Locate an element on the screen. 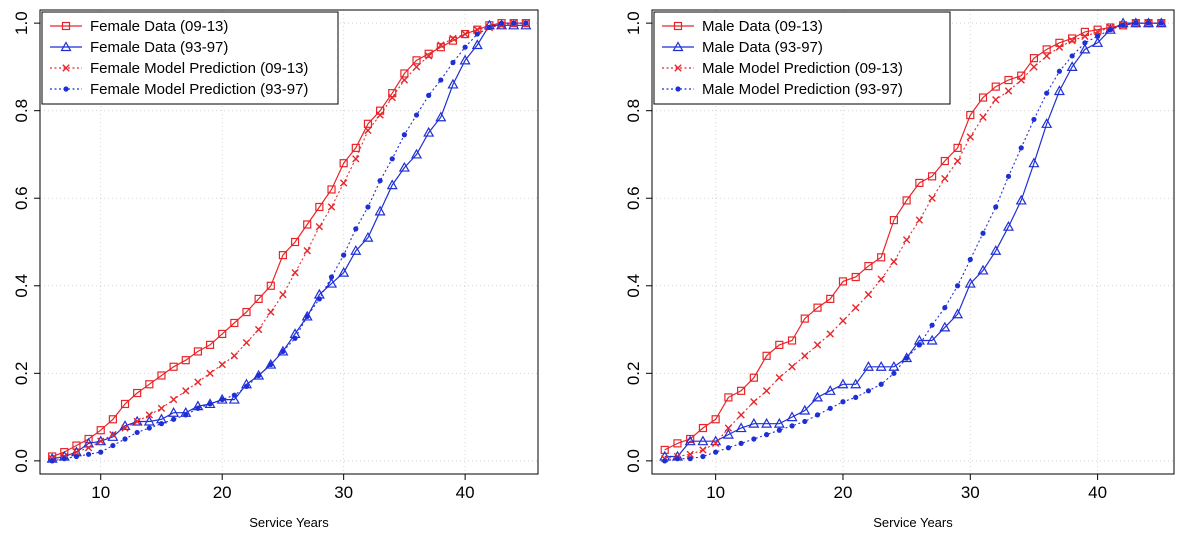  legend-label-4: Female Model Prediction (93-97) is located at coordinates (199, 89).